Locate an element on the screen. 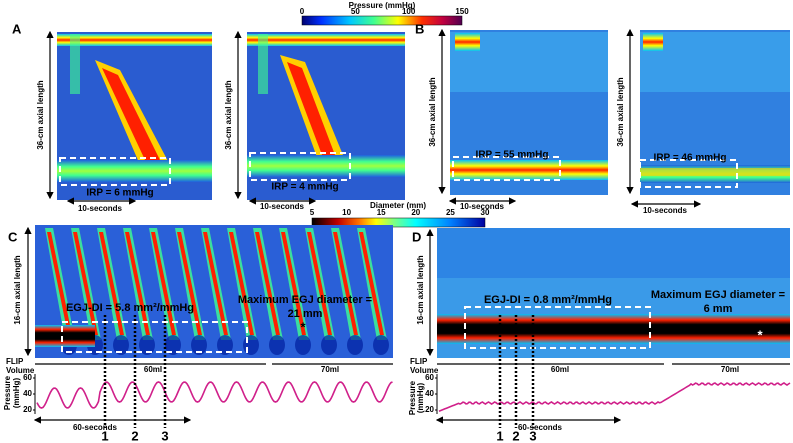  irp-label: IRP = 6 mmHg is located at coordinates (119, 193).